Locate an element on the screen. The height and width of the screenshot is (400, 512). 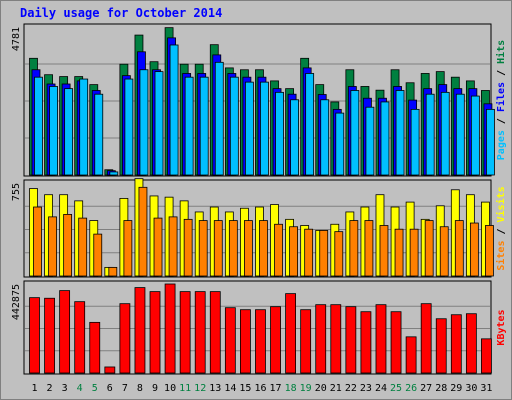
x-tick-label: 16 is located at coordinates (260, 388).